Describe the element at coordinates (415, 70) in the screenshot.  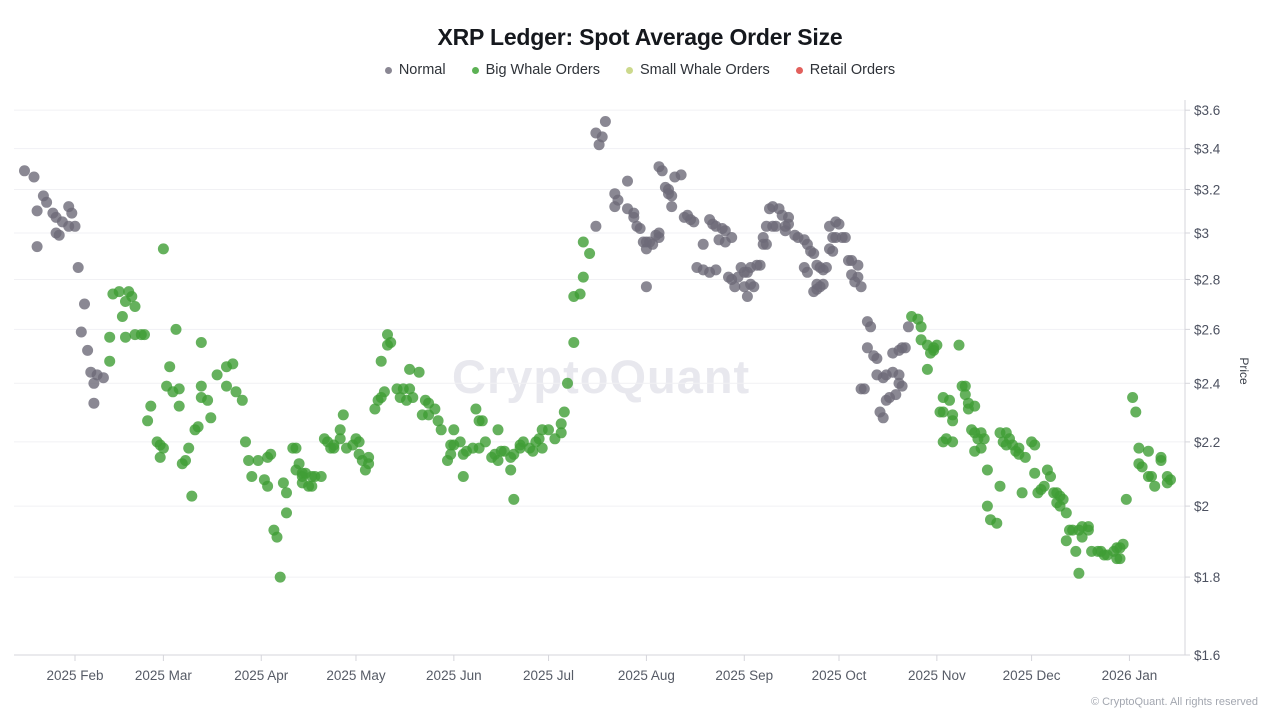
I see `legend-item-normal: Normal` at that location.